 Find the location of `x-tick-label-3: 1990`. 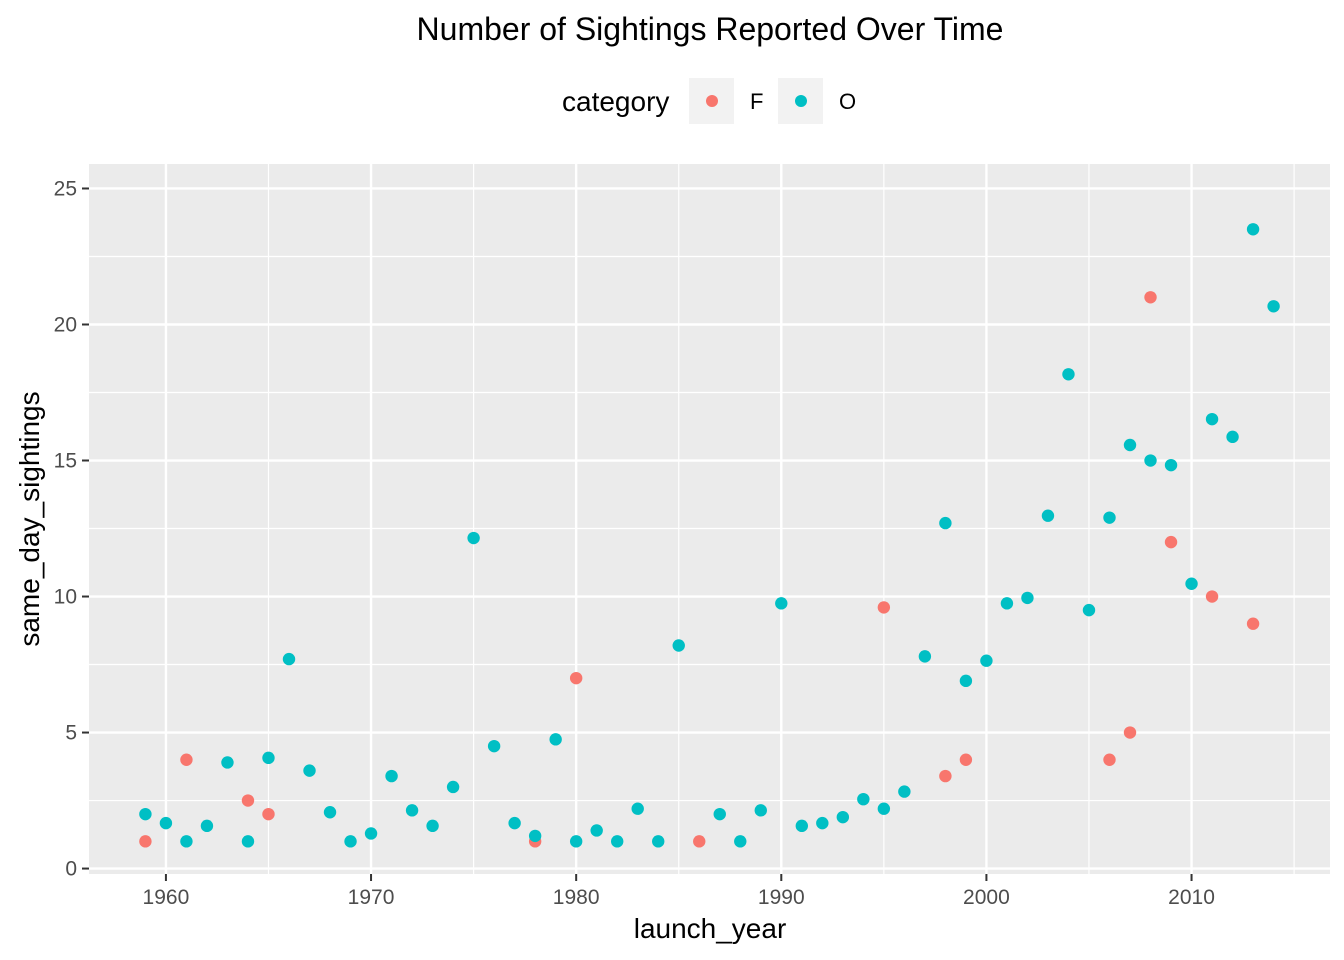

x-tick-label-3: 1990 is located at coordinates (781, 897).